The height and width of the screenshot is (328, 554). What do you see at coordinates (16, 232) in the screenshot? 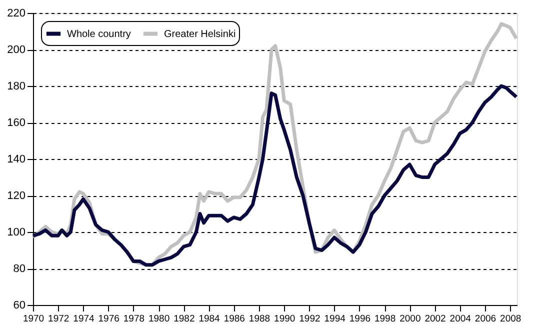
I see `y-tick-label: 100` at bounding box center [16, 232].